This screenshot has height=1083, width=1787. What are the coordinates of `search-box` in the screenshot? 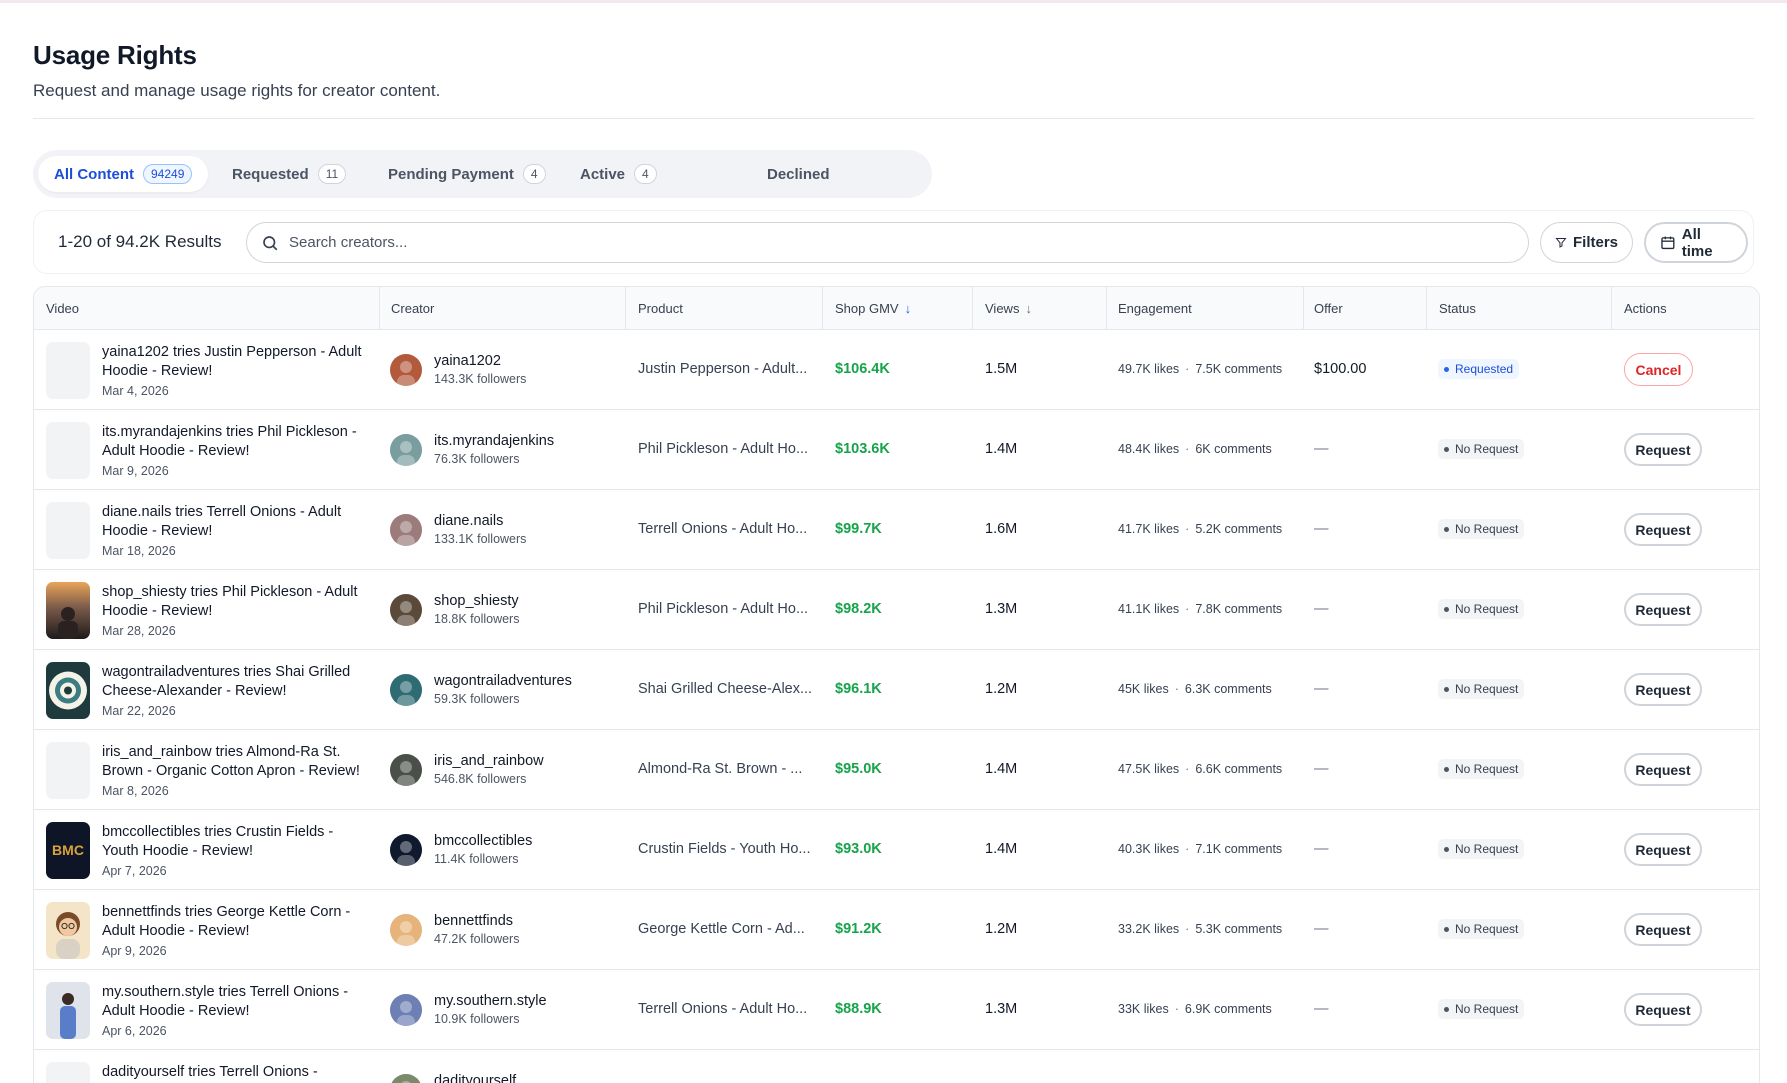 It's located at (887, 242).